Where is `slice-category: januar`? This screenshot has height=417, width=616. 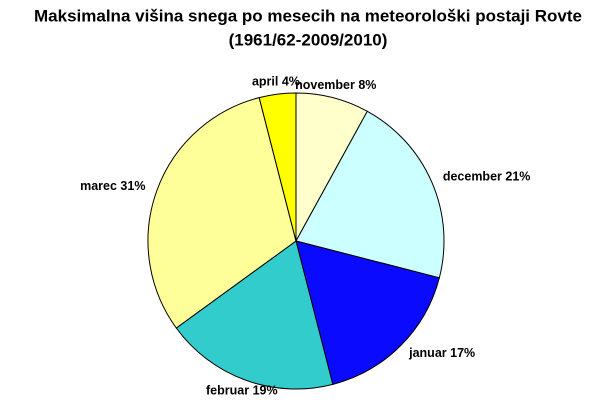
slice-category: januar is located at coordinates (427, 353).